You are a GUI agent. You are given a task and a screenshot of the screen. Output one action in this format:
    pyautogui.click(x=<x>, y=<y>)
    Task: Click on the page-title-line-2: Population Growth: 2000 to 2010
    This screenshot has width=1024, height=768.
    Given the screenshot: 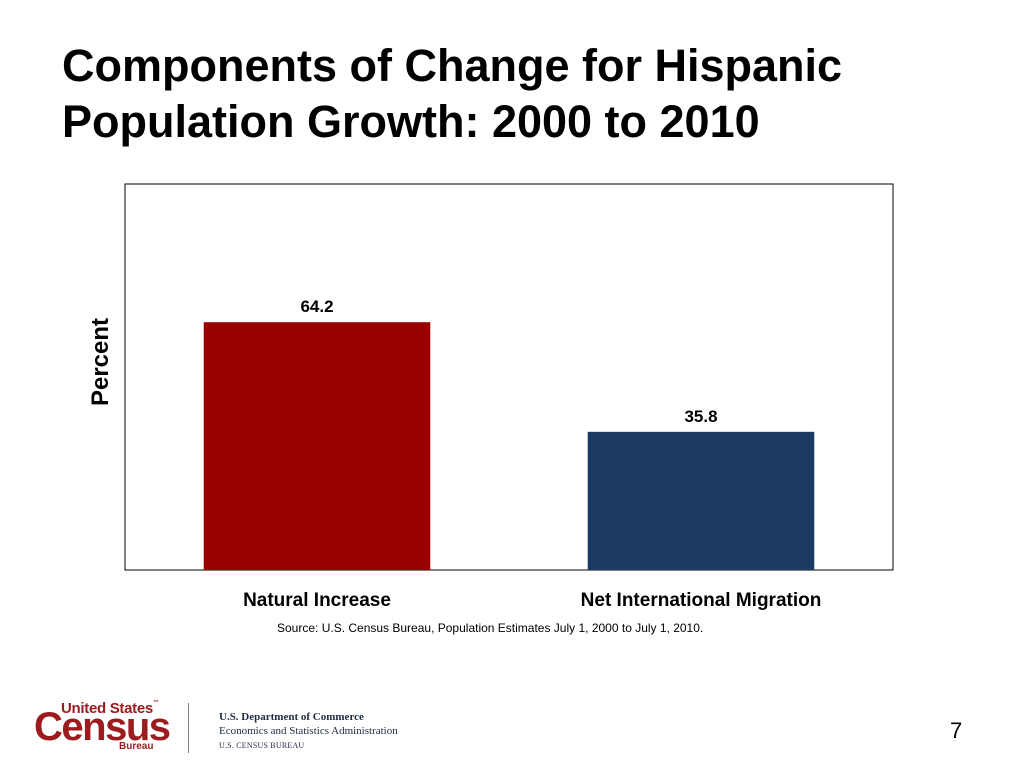 What is the action you would take?
    pyautogui.click(x=411, y=121)
    